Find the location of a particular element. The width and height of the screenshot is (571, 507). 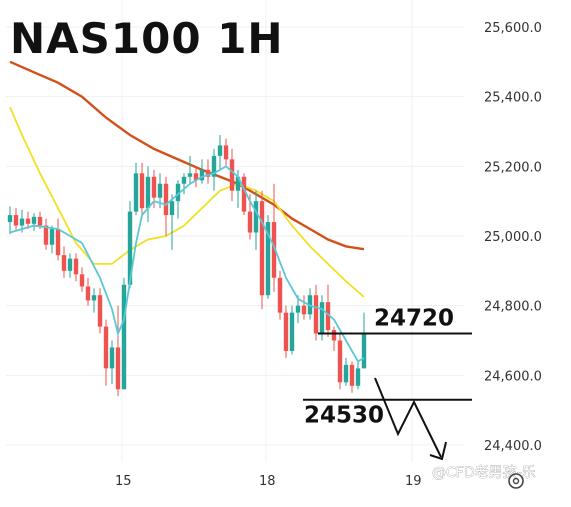

x-tick-label-1: 18 is located at coordinates (267, 481).